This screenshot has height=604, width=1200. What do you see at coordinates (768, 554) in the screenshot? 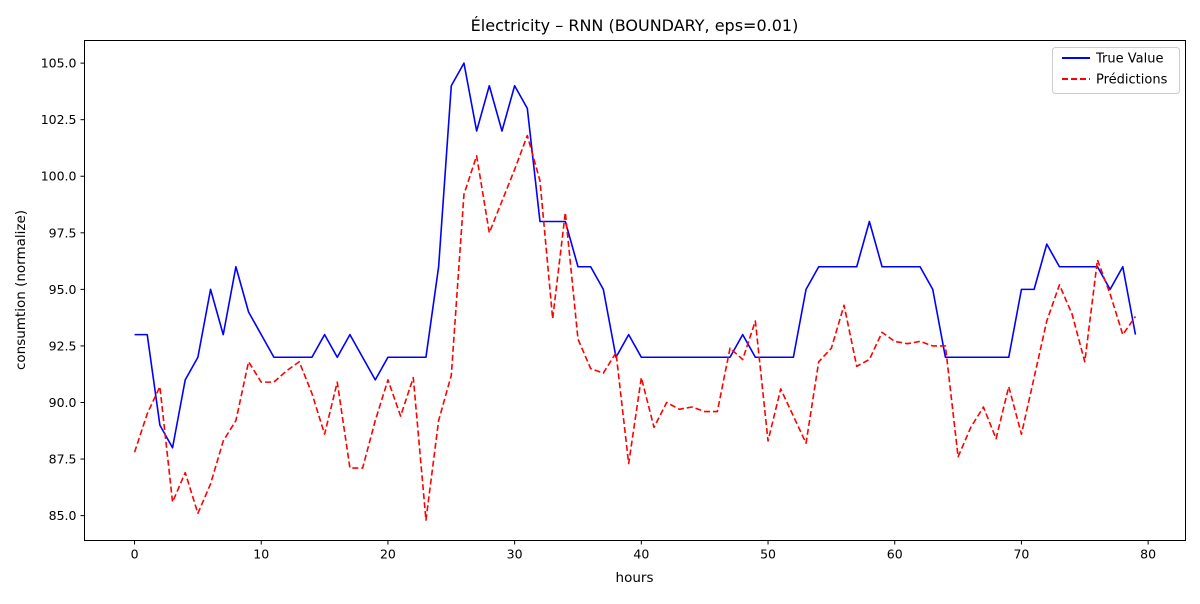
I see `x-tick-label: 50` at bounding box center [768, 554].